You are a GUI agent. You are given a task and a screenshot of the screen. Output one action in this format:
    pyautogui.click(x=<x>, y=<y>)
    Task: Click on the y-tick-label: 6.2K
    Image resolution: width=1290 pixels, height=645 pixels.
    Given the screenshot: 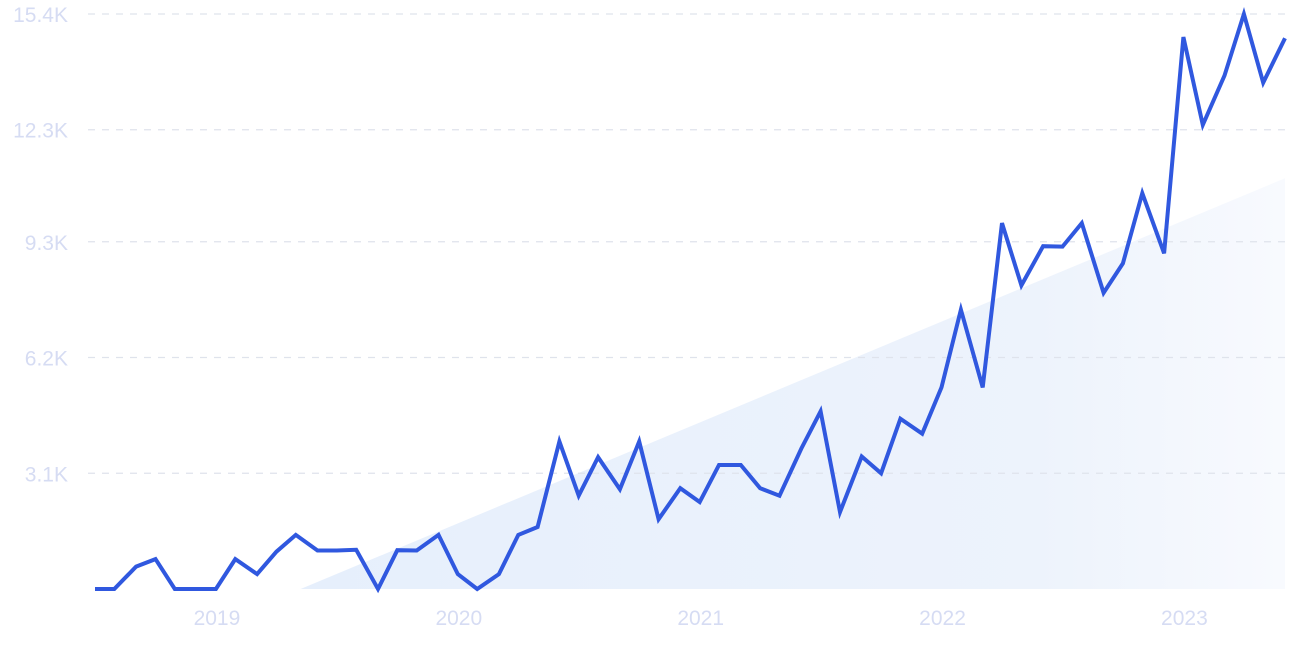 What is the action you would take?
    pyautogui.click(x=46, y=359)
    